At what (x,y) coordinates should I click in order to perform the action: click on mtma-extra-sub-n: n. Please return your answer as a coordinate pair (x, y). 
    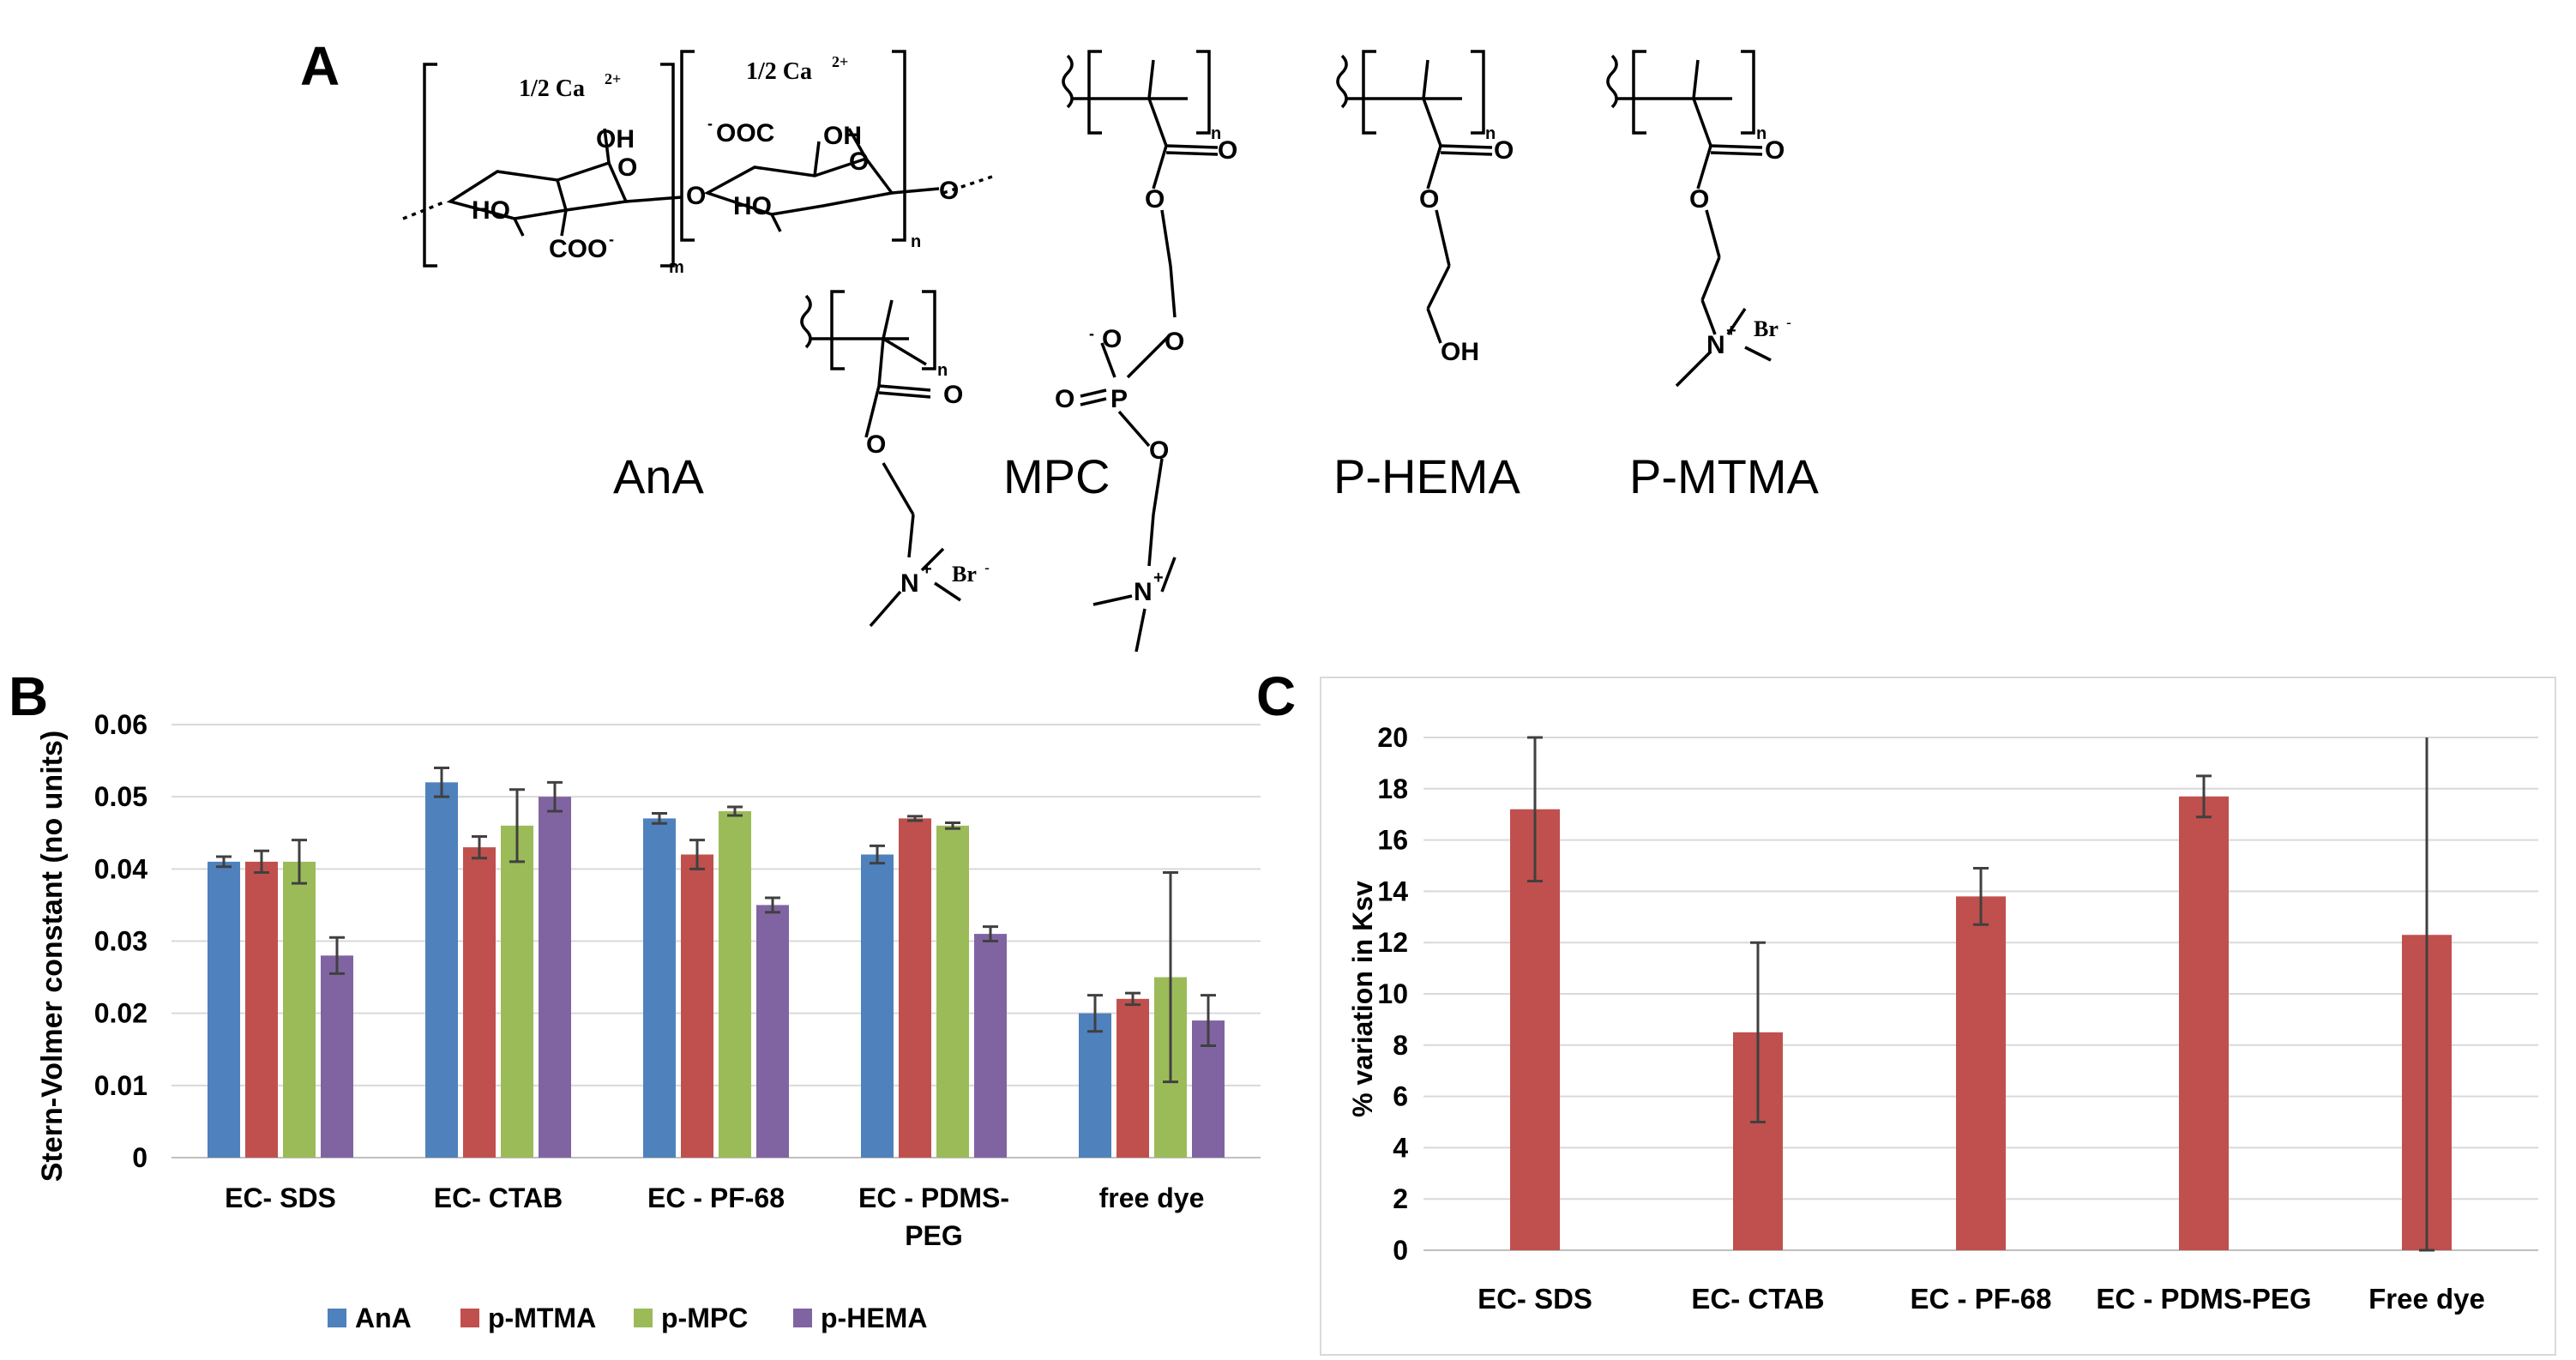
    Looking at the image, I should click on (942, 371).